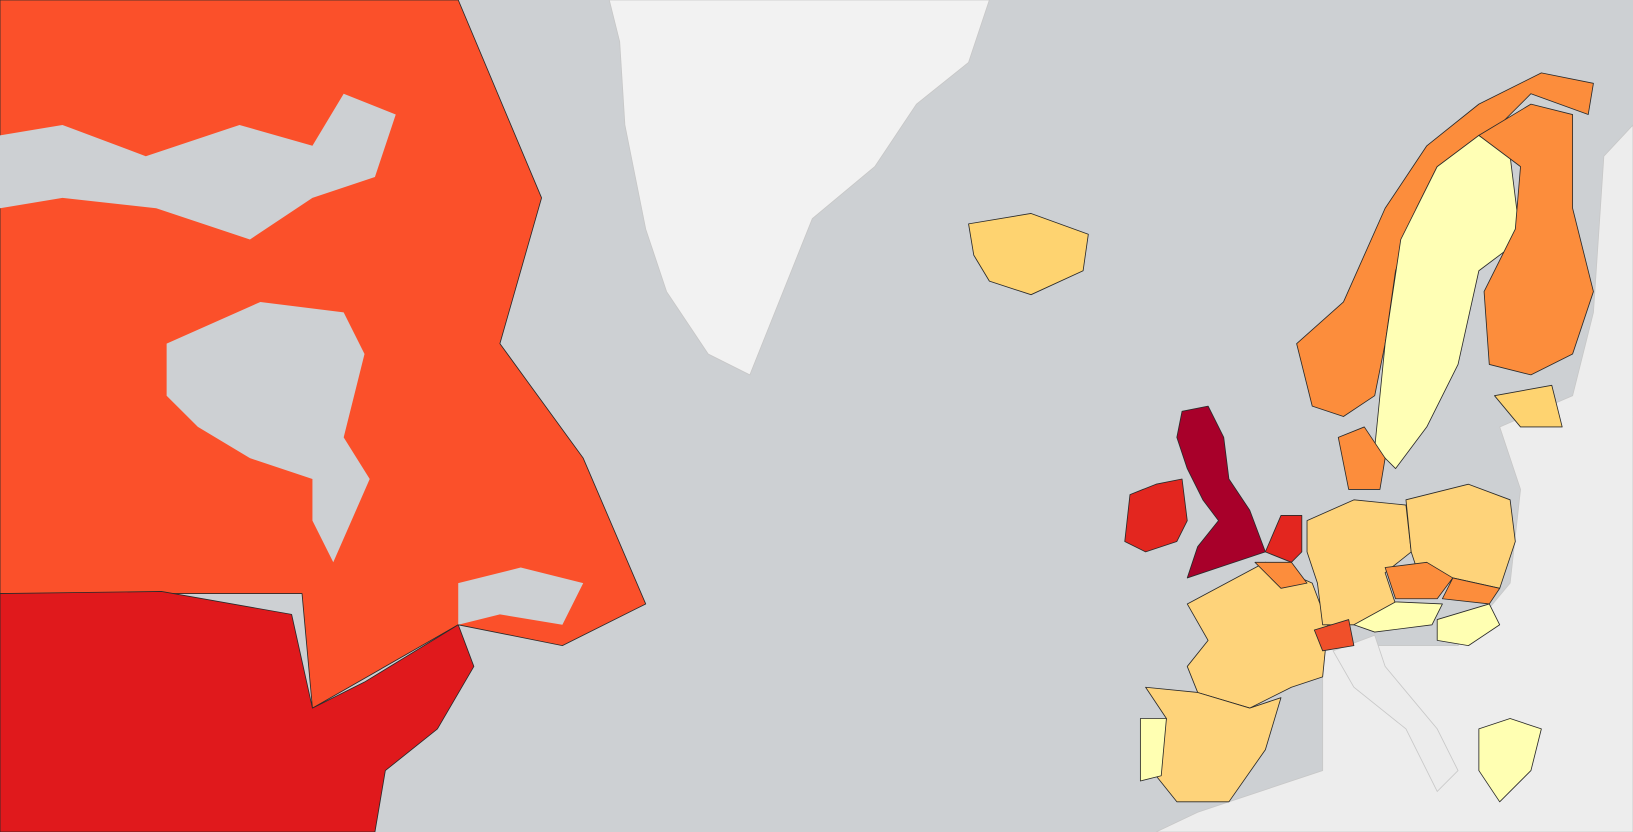  I want to click on belgium, so click(1281, 575).